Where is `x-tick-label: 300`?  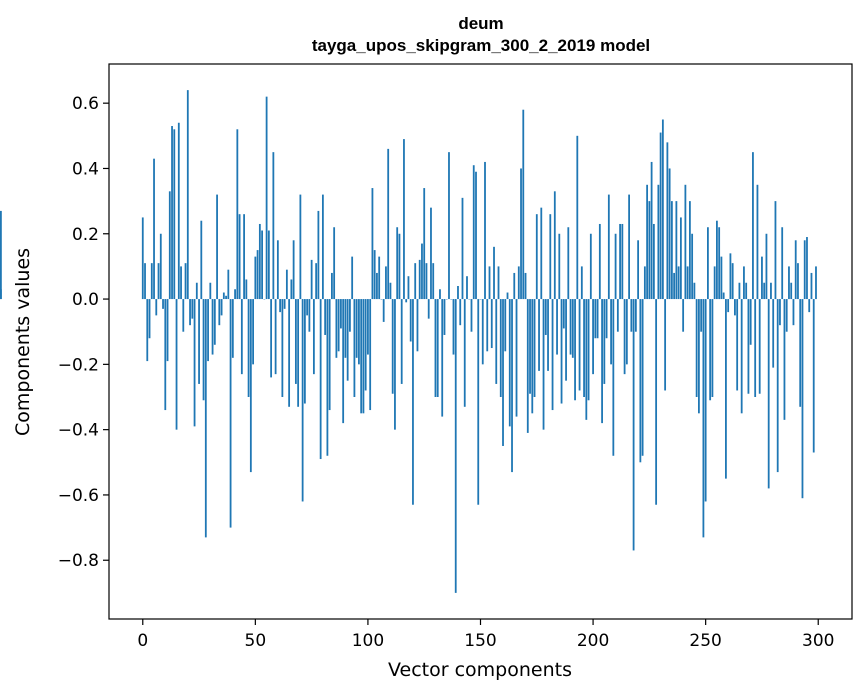
x-tick-label: 300 is located at coordinates (818, 641).